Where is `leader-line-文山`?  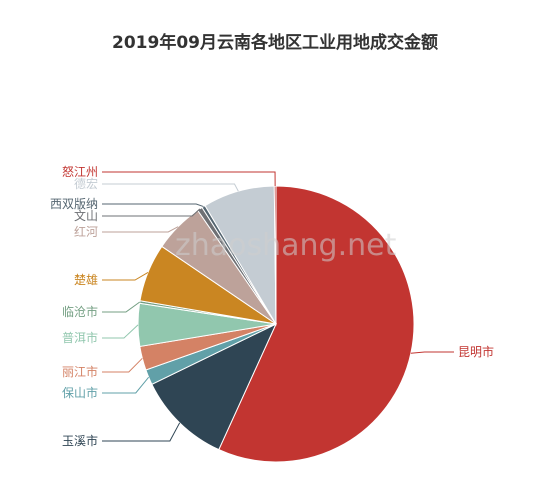
leader-line-文山 is located at coordinates (151, 212).